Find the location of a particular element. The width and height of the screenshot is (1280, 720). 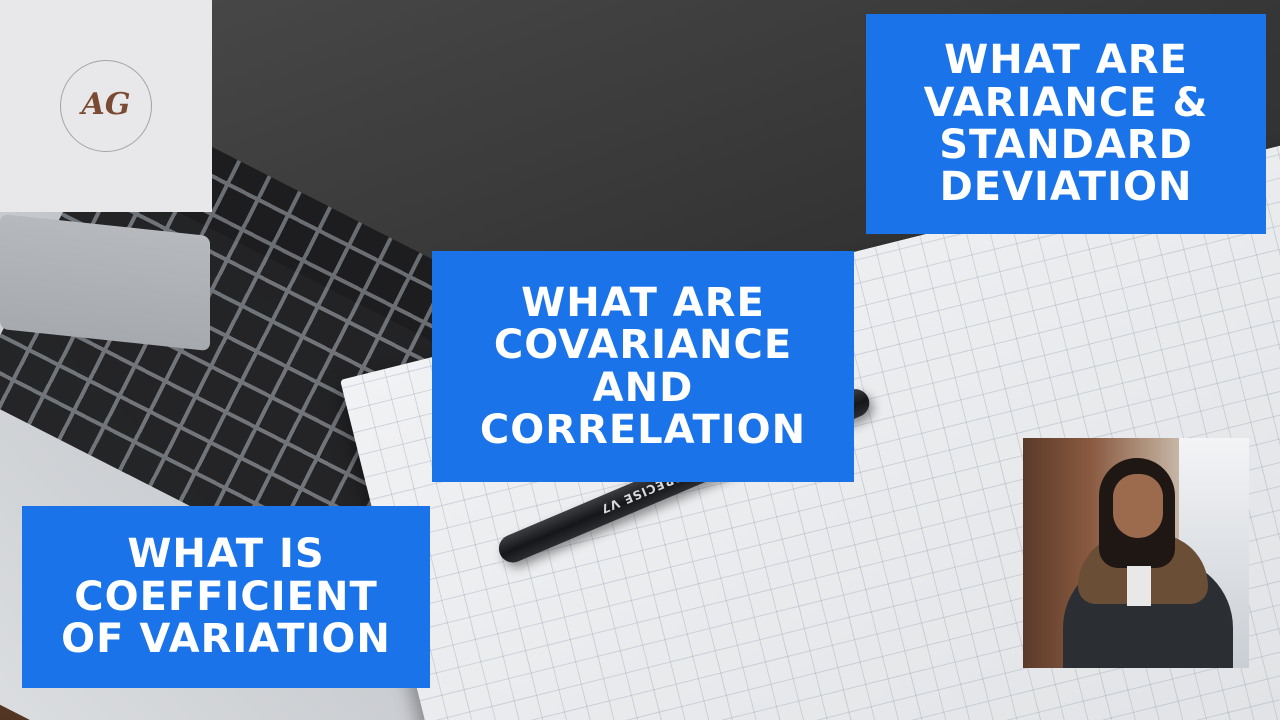

ag-monogram-logo: AG is located at coordinates (106, 106).